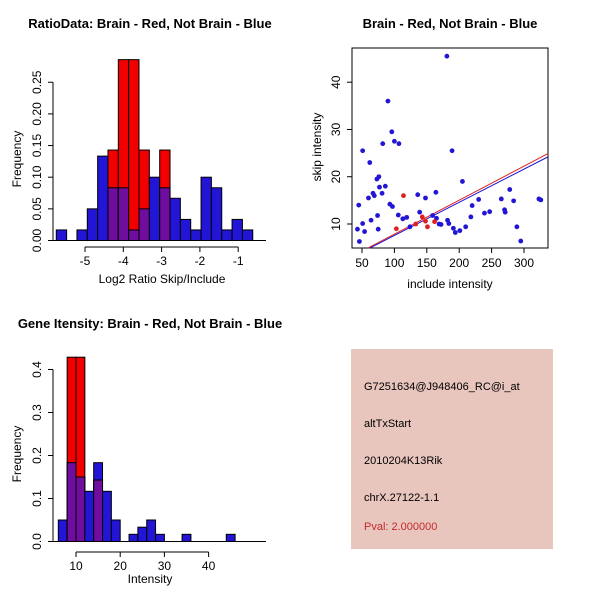 The image size is (600, 600). What do you see at coordinates (336, 224) in the screenshot?
I see `y-tick-label: 10` at bounding box center [336, 224].